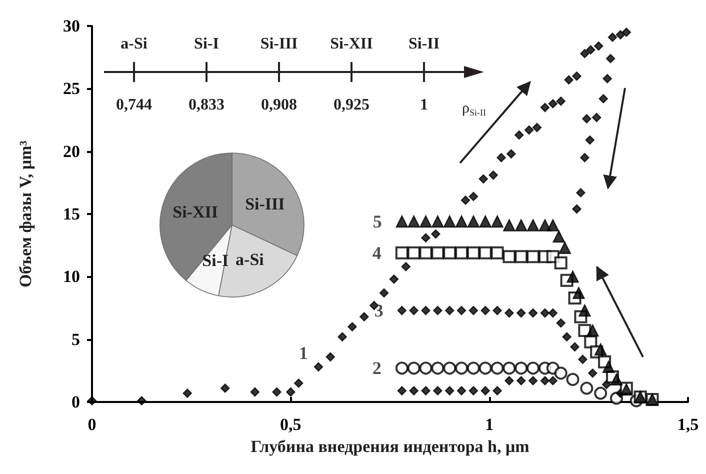  Describe the element at coordinates (377, 368) in the screenshot. I see `series-label: 2` at that location.